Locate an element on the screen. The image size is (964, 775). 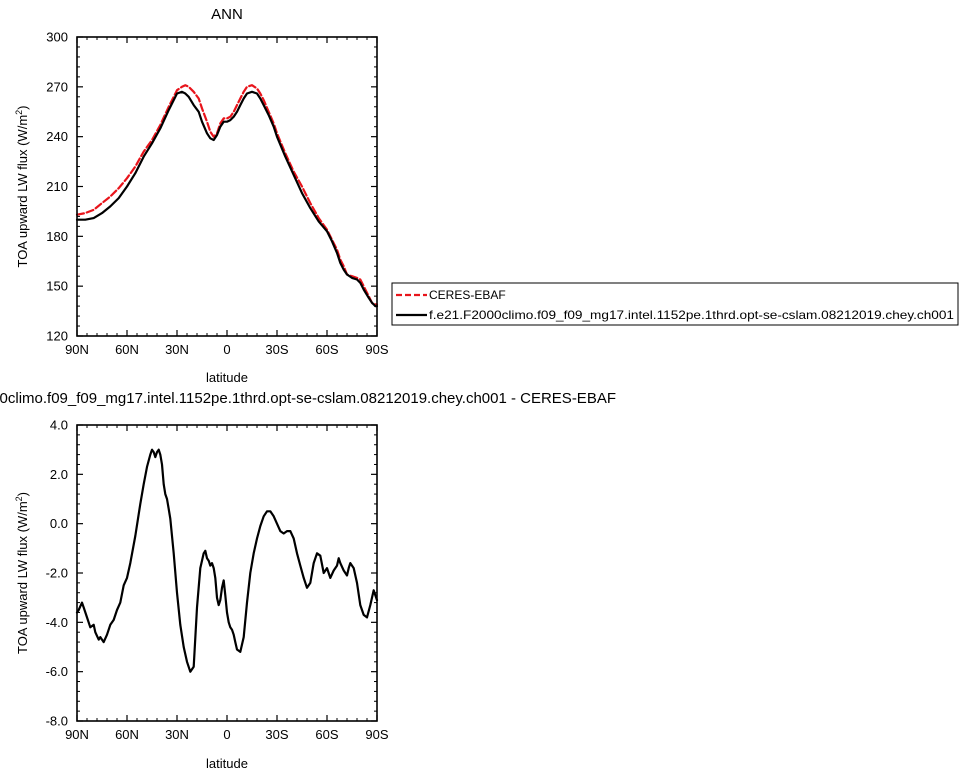
bottom-x-tick-label: 60S is located at coordinates (326, 734).